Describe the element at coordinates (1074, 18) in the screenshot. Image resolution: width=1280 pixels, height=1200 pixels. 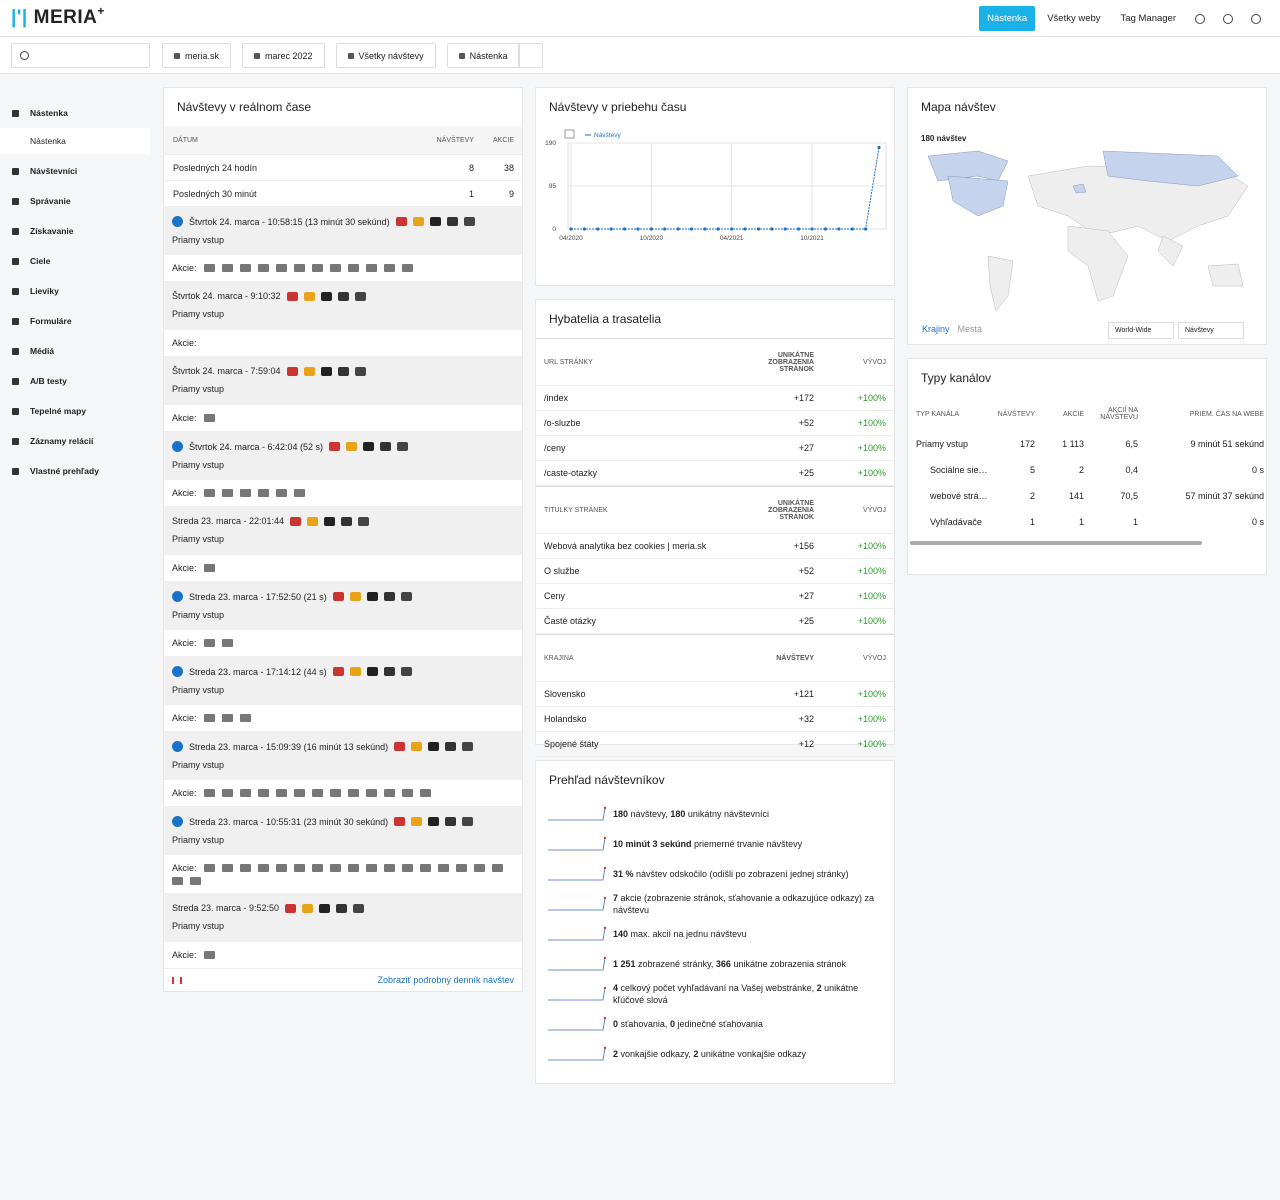
I see `nav-item: Všetky weby` at that location.